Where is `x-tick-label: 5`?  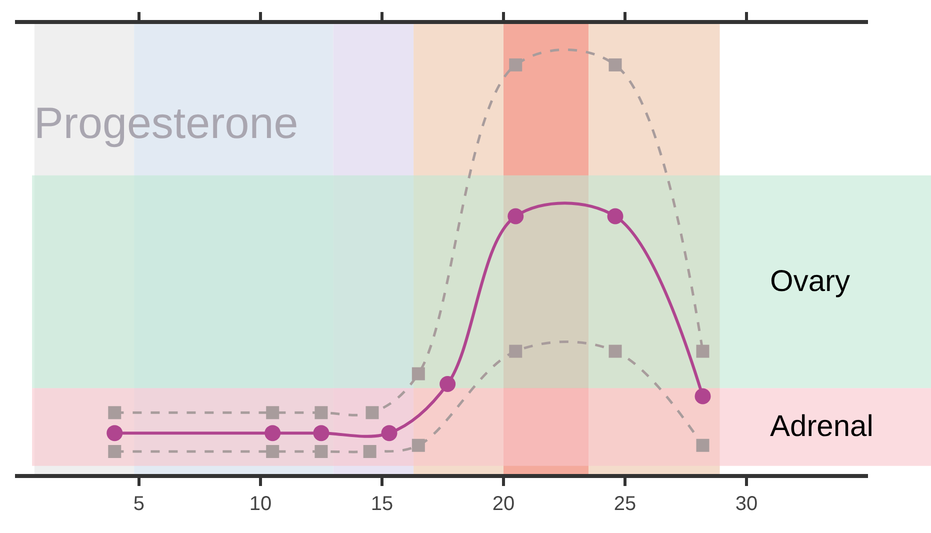
x-tick-label: 5 is located at coordinates (139, 504).